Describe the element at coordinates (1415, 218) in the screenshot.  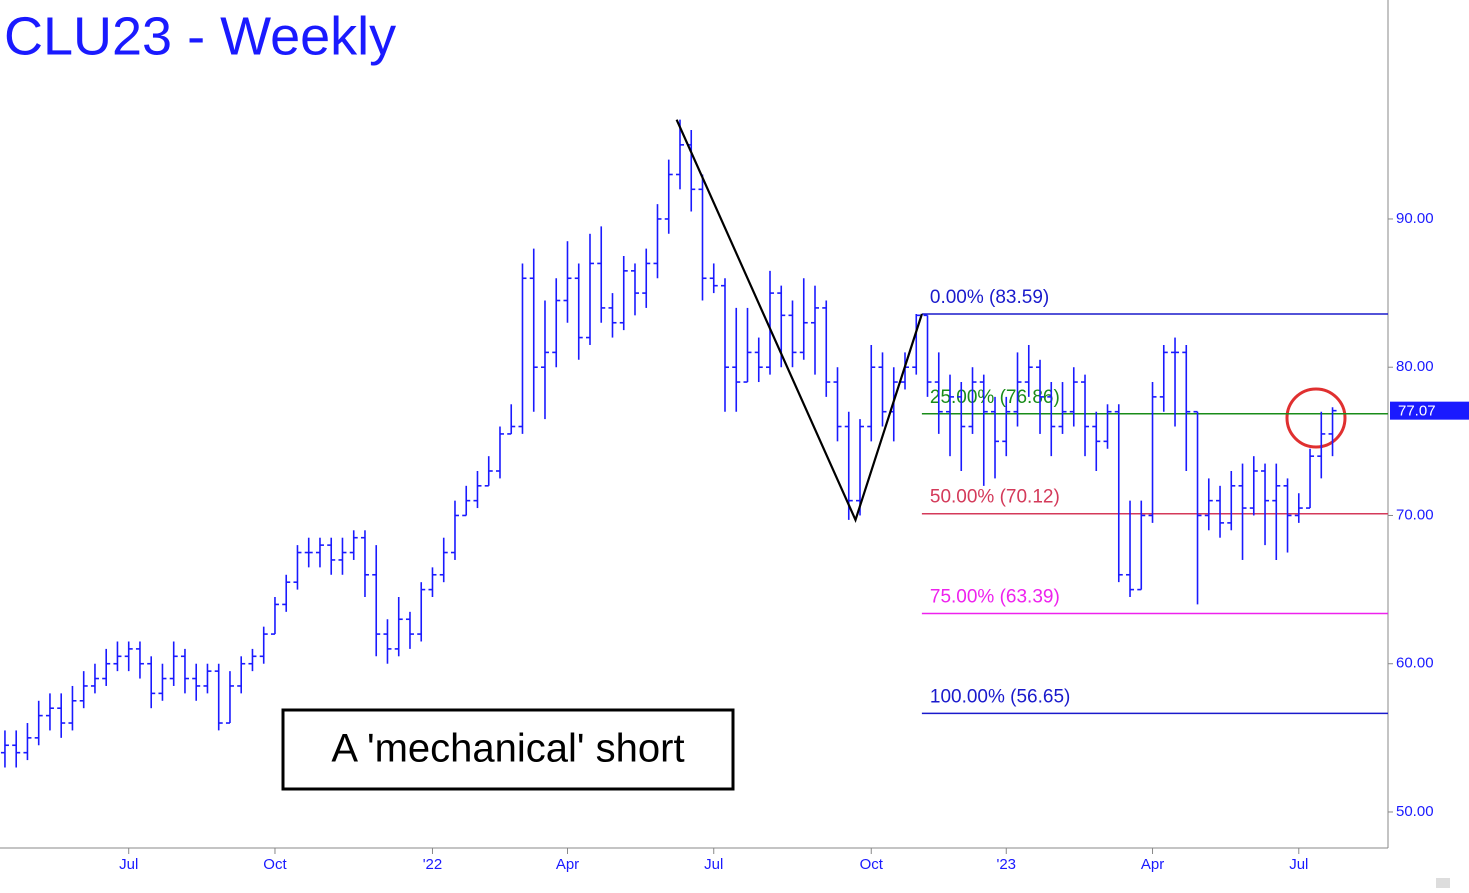
I see `y-tick-label: 90.00` at that location.